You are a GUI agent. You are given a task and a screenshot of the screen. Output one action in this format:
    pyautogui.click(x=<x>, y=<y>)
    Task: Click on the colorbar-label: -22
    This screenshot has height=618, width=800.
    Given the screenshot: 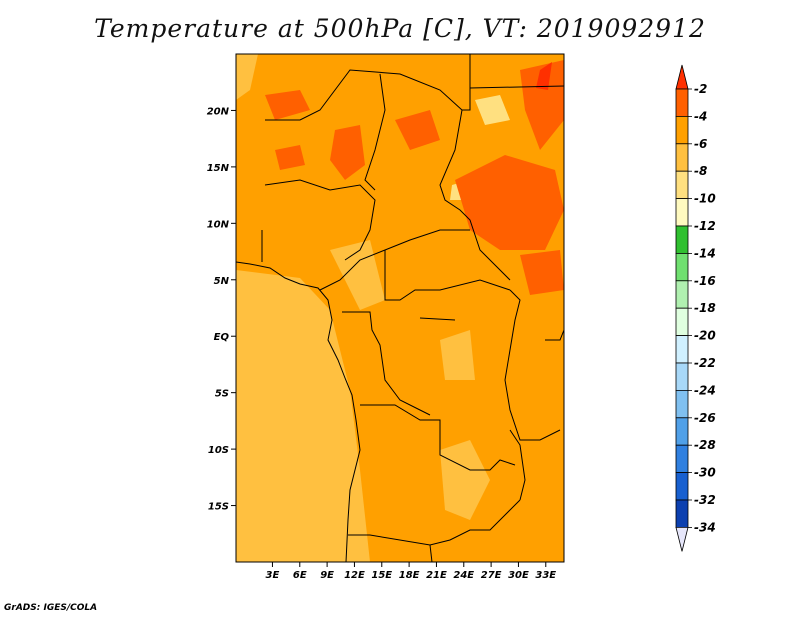 What is the action you would take?
    pyautogui.click(x=705, y=363)
    